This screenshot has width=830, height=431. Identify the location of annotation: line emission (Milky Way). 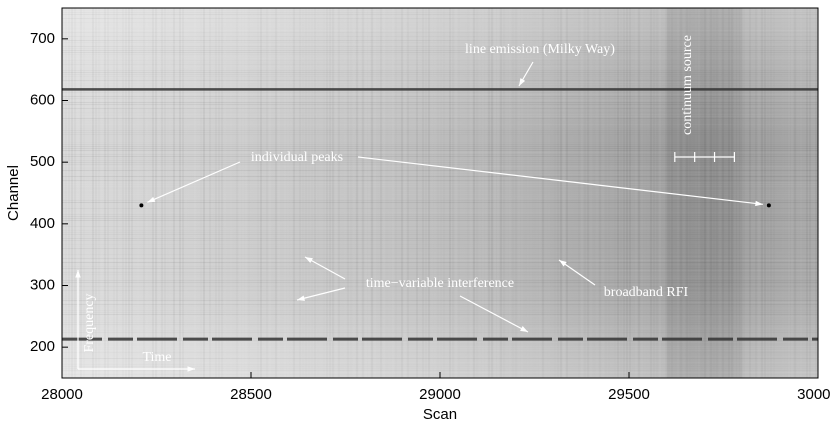
(540, 49).